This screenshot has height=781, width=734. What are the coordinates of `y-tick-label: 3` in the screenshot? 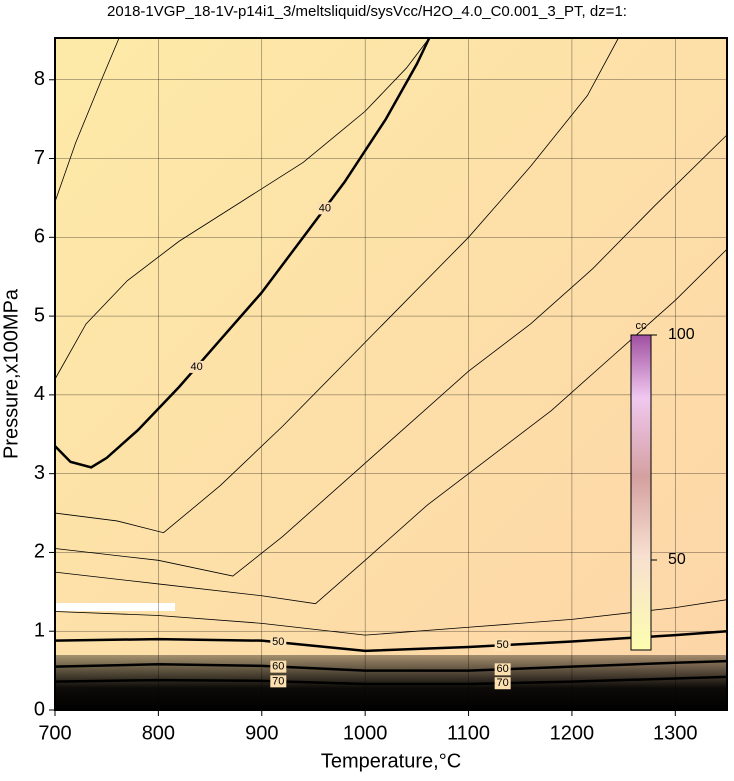 It's located at (39, 473).